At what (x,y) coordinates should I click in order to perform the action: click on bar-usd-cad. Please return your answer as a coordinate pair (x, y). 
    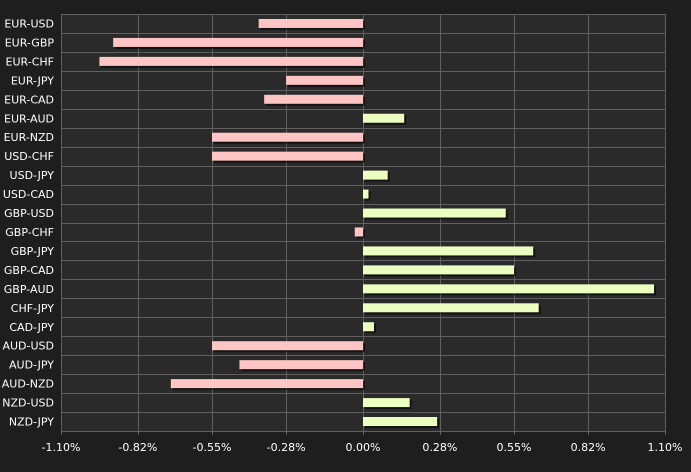
    Looking at the image, I should click on (366, 194).